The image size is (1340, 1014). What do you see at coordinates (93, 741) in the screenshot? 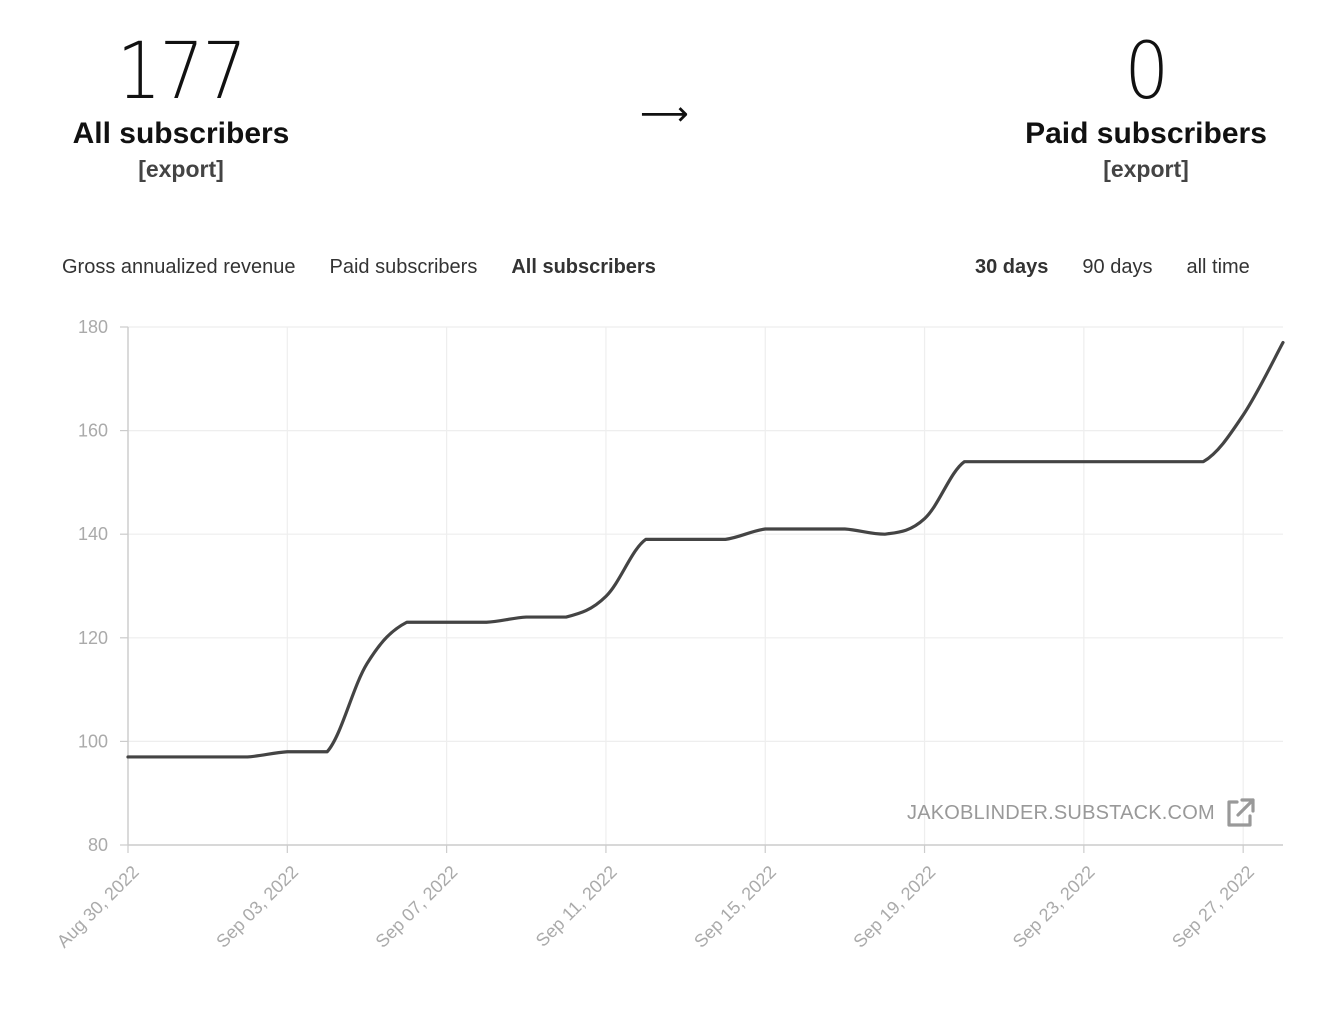
I see `y-tick-label: 100` at bounding box center [93, 741].